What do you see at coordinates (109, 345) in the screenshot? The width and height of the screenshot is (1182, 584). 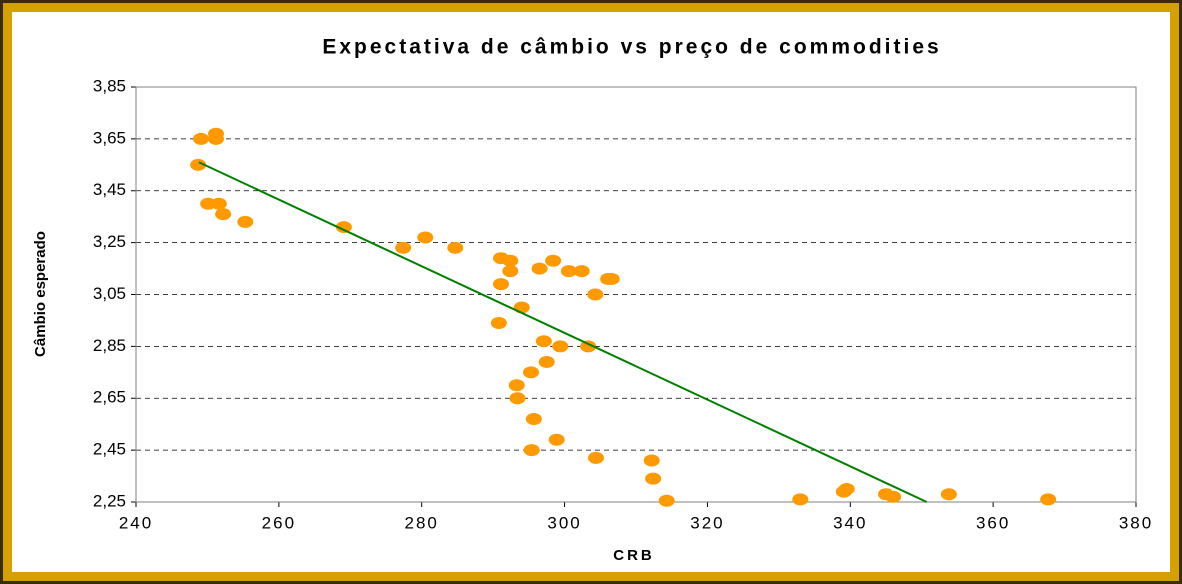 I see `y-tick-label: 2,85` at bounding box center [109, 345].